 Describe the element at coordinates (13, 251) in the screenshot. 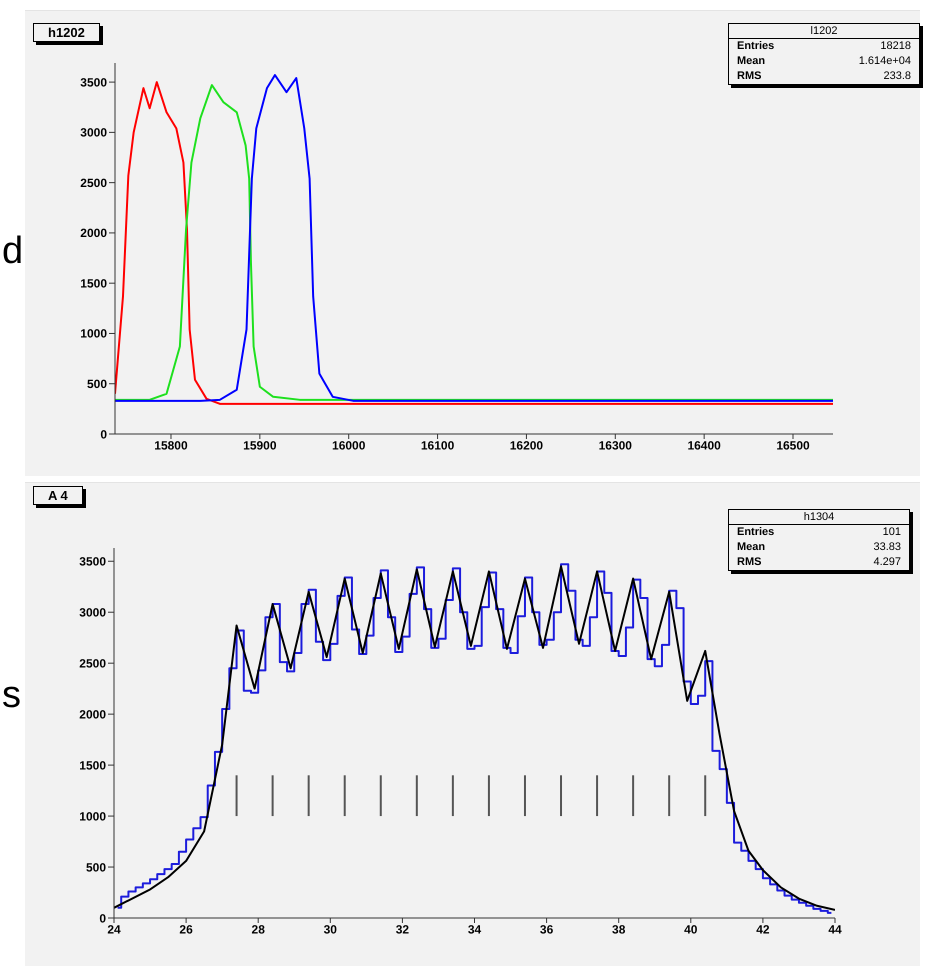

I see `text: d` at that location.